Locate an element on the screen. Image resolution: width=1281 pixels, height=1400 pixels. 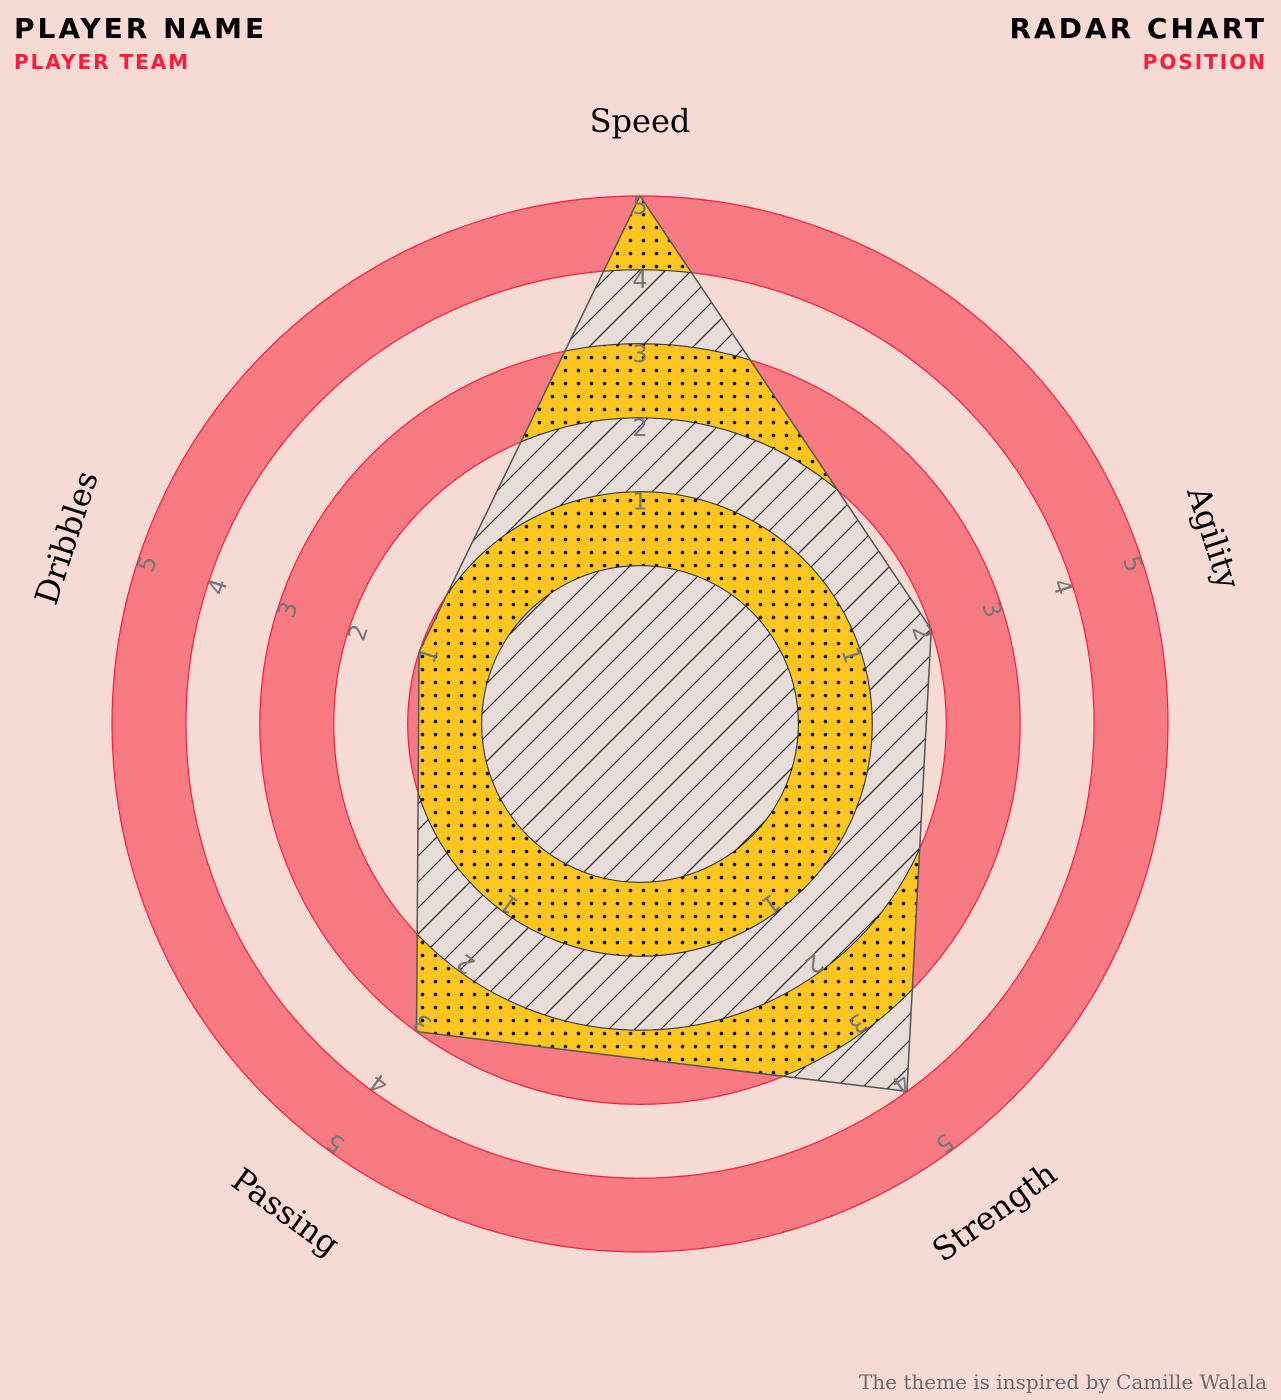
chart-title: RADAR CHART is located at coordinates (1138, 28).